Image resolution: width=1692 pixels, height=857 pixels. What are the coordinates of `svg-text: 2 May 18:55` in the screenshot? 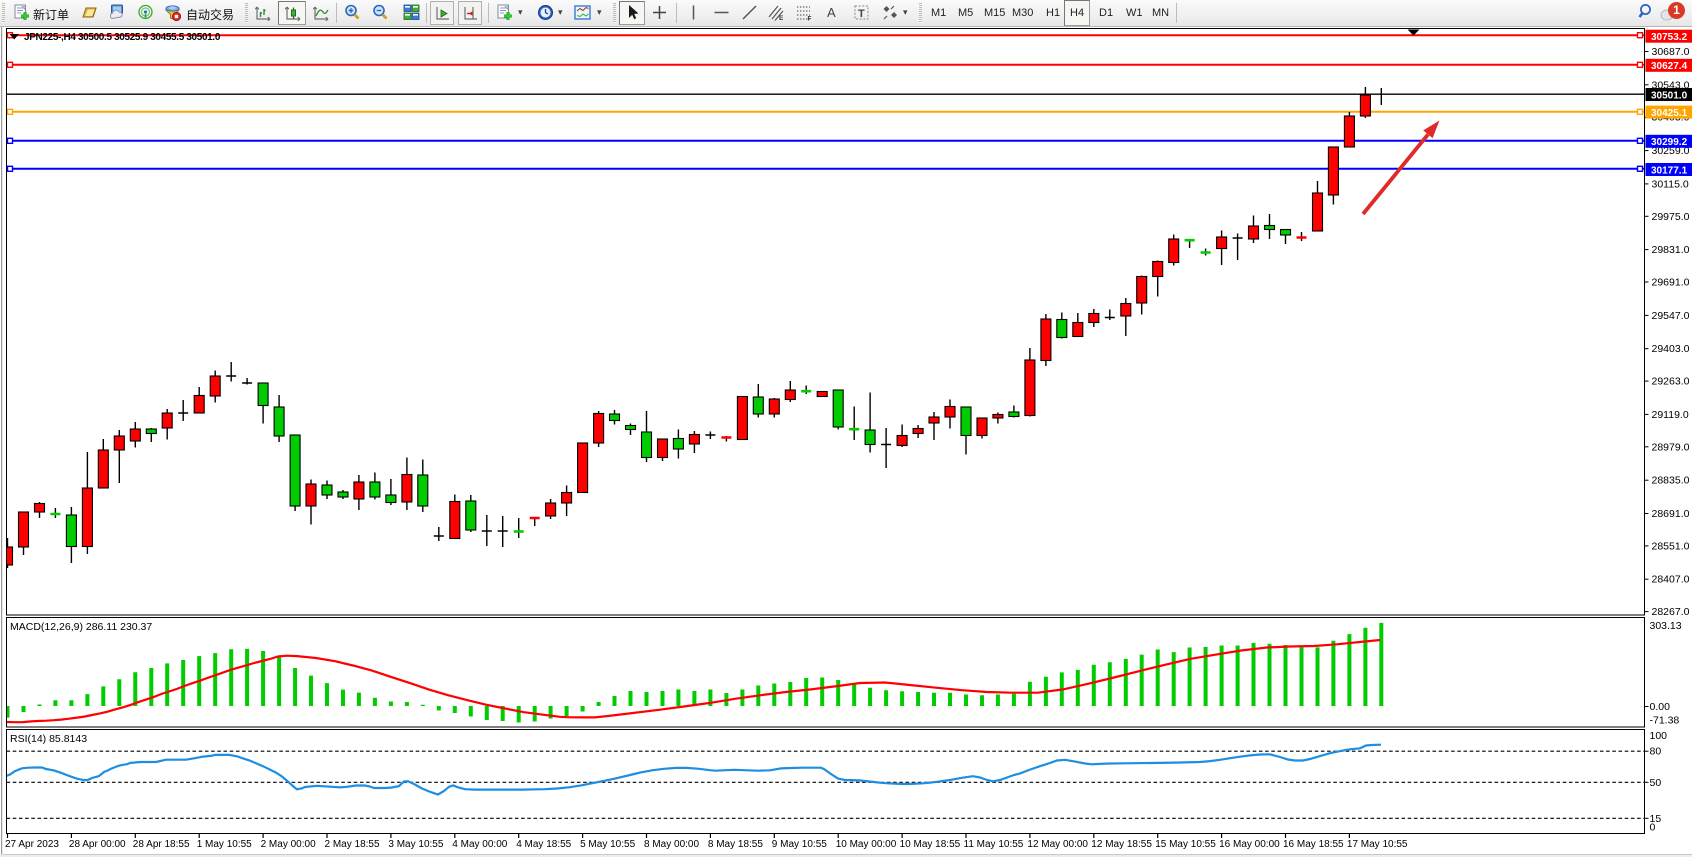 It's located at (352, 844).